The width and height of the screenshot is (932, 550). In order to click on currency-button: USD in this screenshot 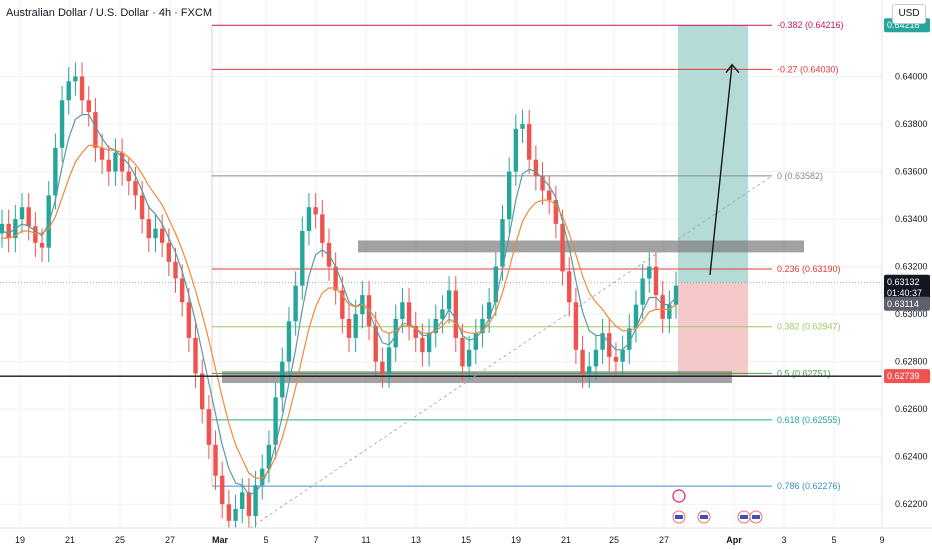, I will do `click(909, 14)`.